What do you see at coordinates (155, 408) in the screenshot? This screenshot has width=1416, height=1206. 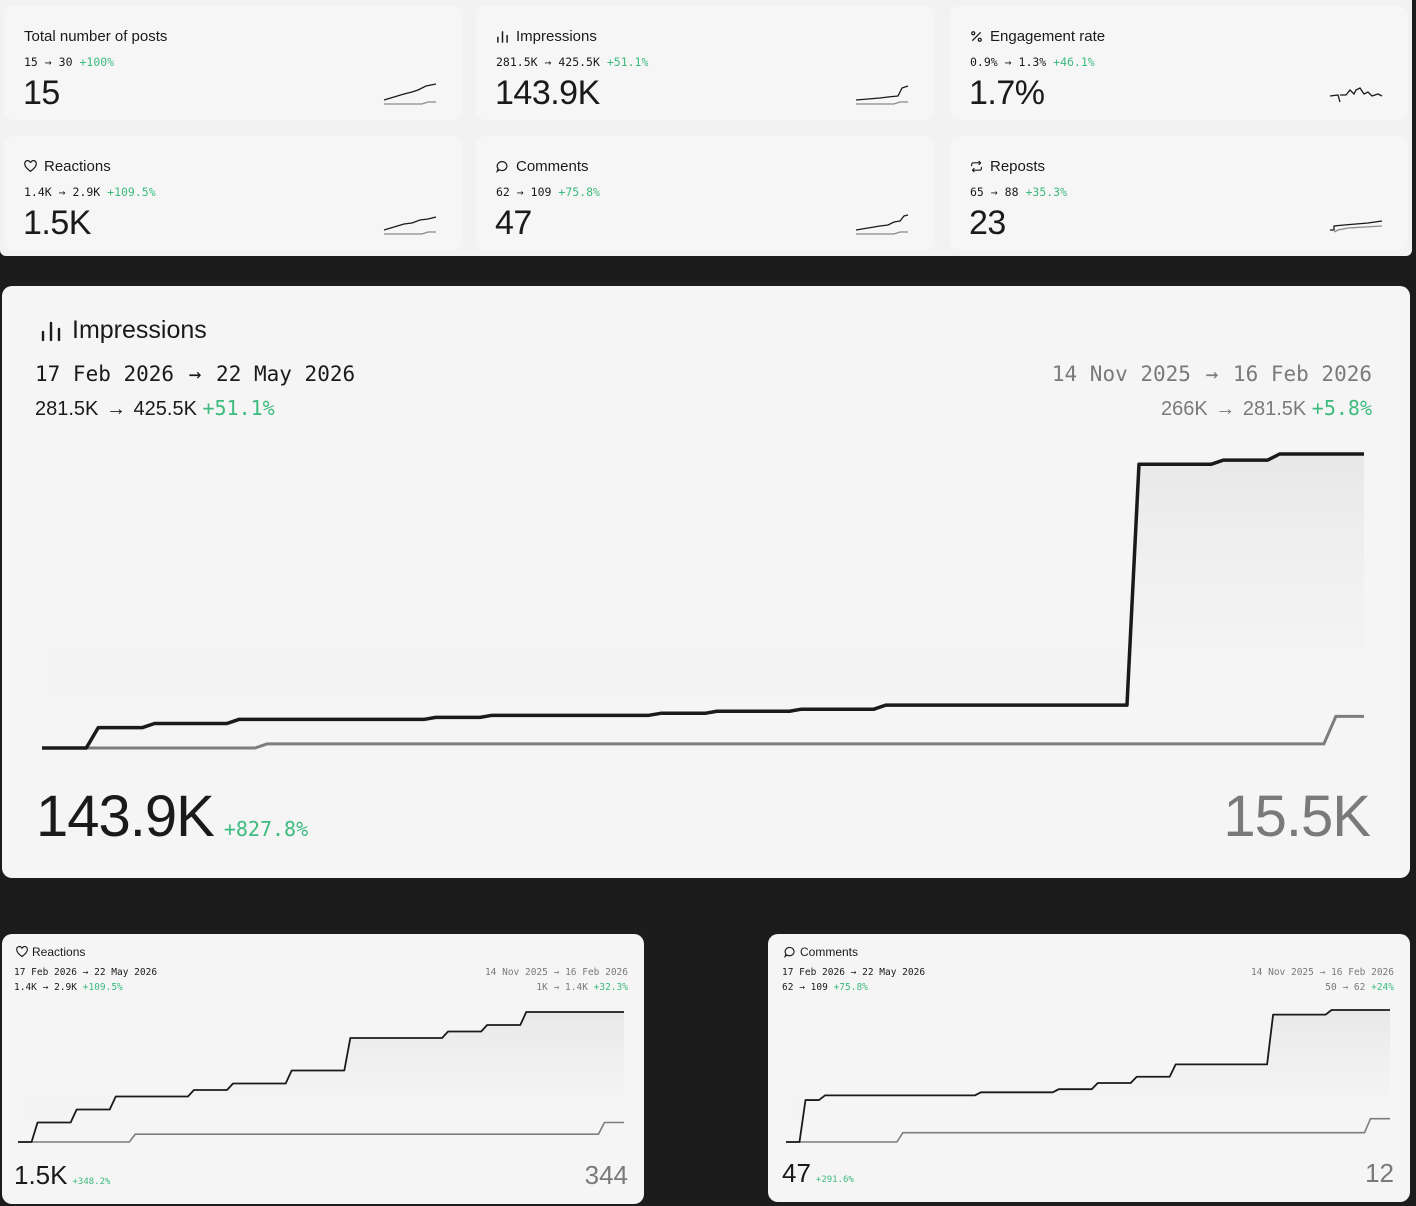 I see `current-values: 281.5K → 425.5K +51.1%` at bounding box center [155, 408].